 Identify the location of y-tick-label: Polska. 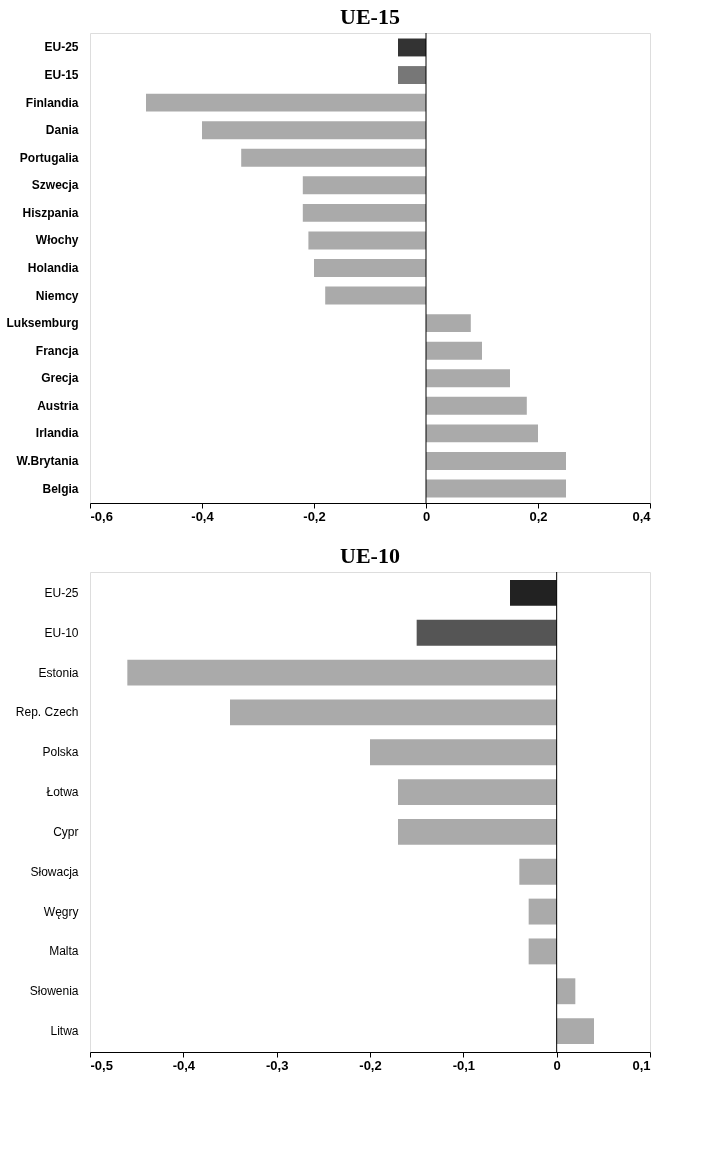
(60, 752).